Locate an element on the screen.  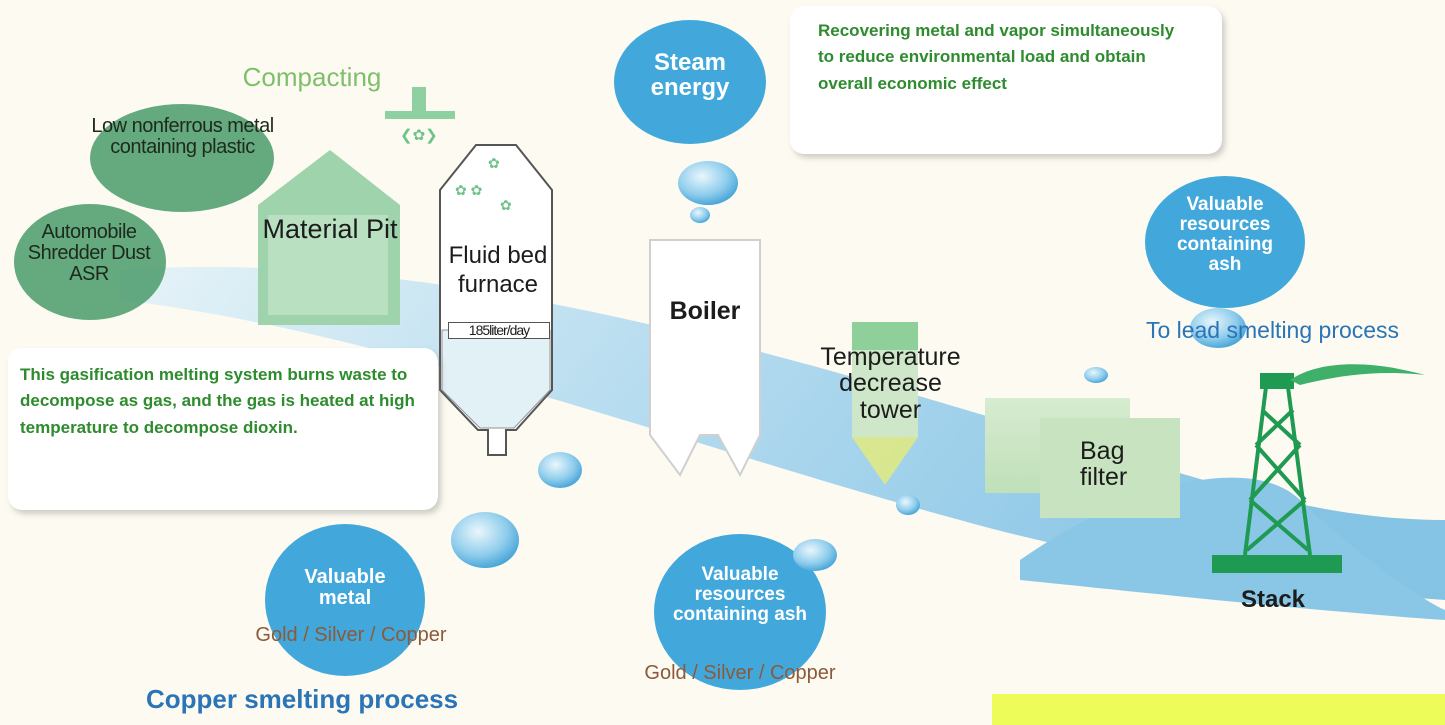
asr-label: Automobile Shredder Dust ASR is located at coordinates (89, 253).